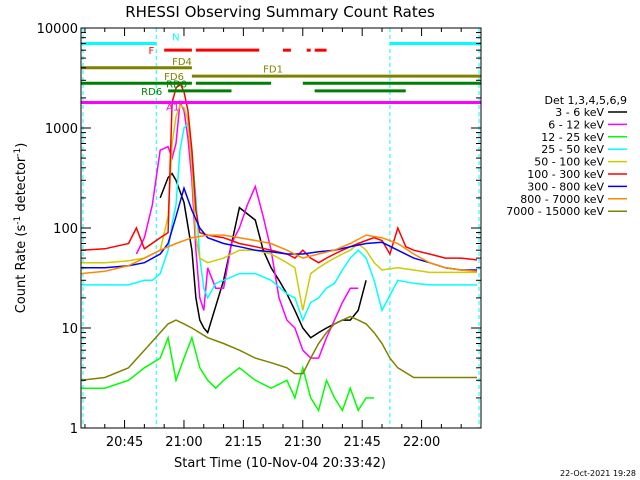 The height and width of the screenshot is (480, 640). Describe the element at coordinates (565, 174) in the screenshot. I see `legend-label-5: 100 - 300 keV` at that location.